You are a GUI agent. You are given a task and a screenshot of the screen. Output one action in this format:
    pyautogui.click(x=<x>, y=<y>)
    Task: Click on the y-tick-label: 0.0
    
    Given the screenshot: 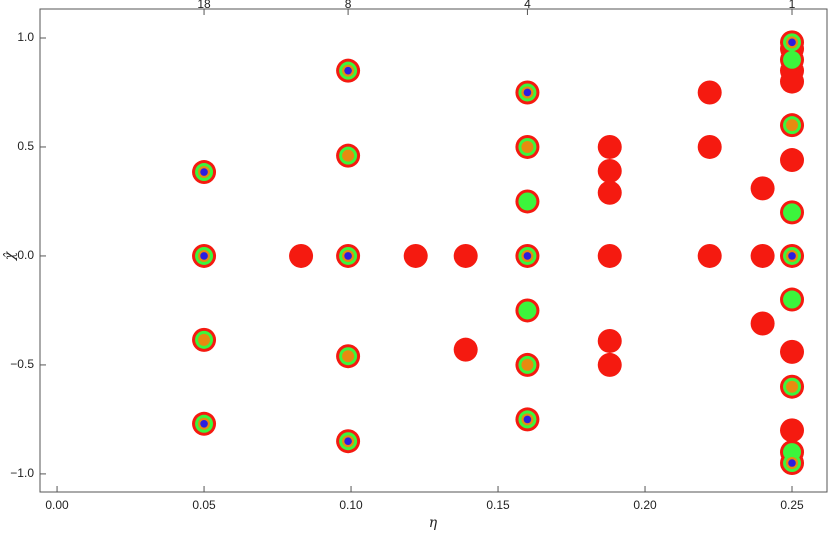 What is the action you would take?
    pyautogui.click(x=25, y=255)
    